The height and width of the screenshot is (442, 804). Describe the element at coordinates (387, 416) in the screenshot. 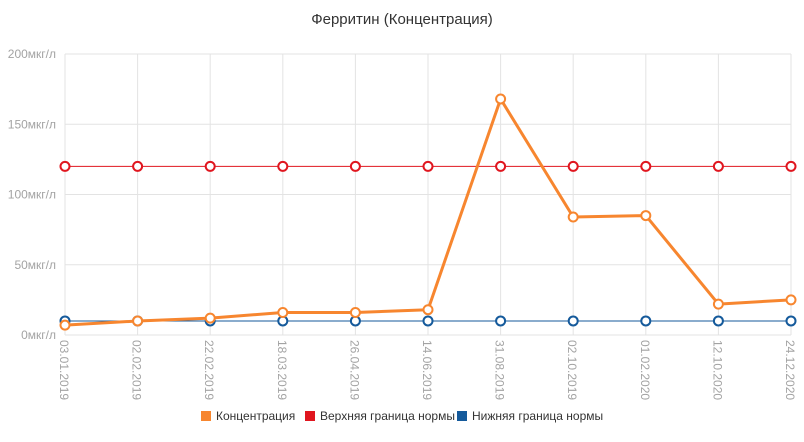

I see `legend-label: Верхняя граница нормы` at that location.